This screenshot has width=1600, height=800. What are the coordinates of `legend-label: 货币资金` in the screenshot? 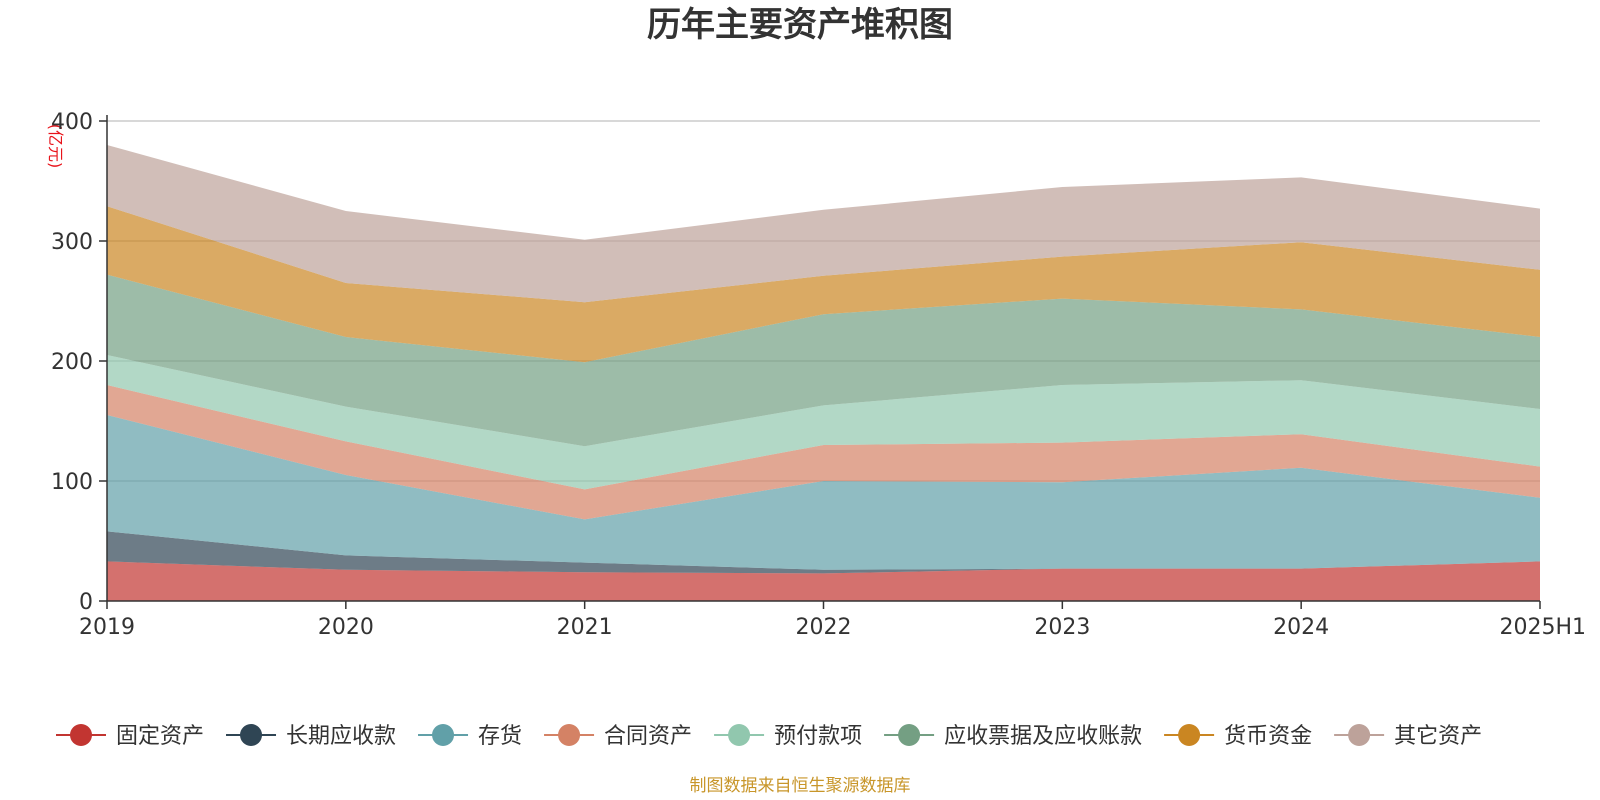 It's located at (1268, 736).